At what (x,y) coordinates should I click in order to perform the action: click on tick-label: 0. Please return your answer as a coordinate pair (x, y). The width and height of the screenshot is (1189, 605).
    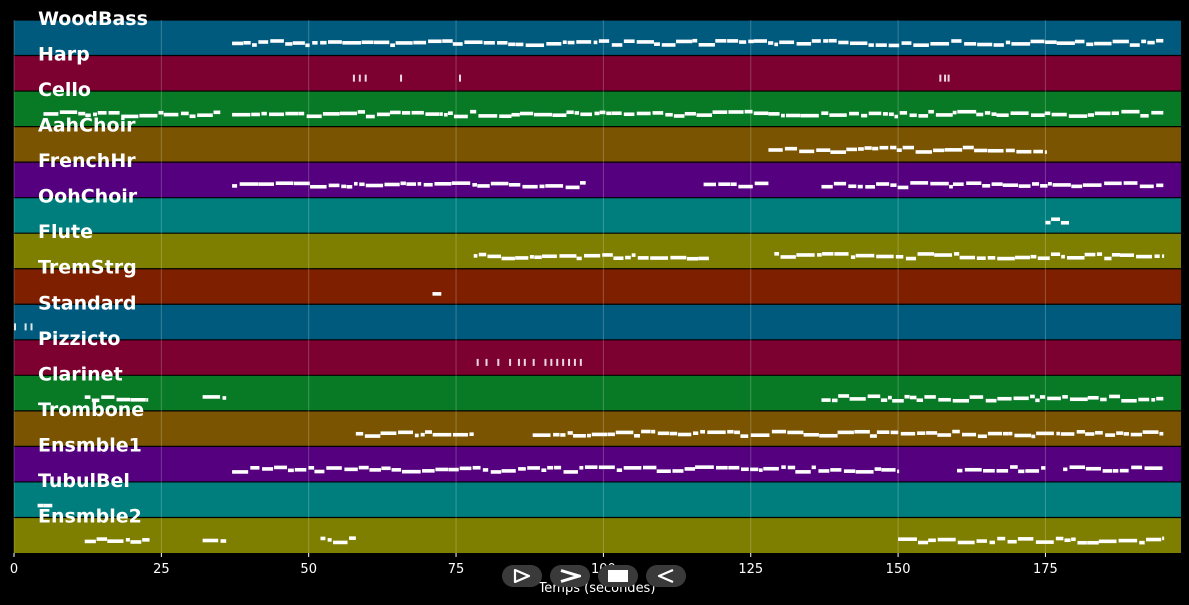
    Looking at the image, I should click on (14, 569).